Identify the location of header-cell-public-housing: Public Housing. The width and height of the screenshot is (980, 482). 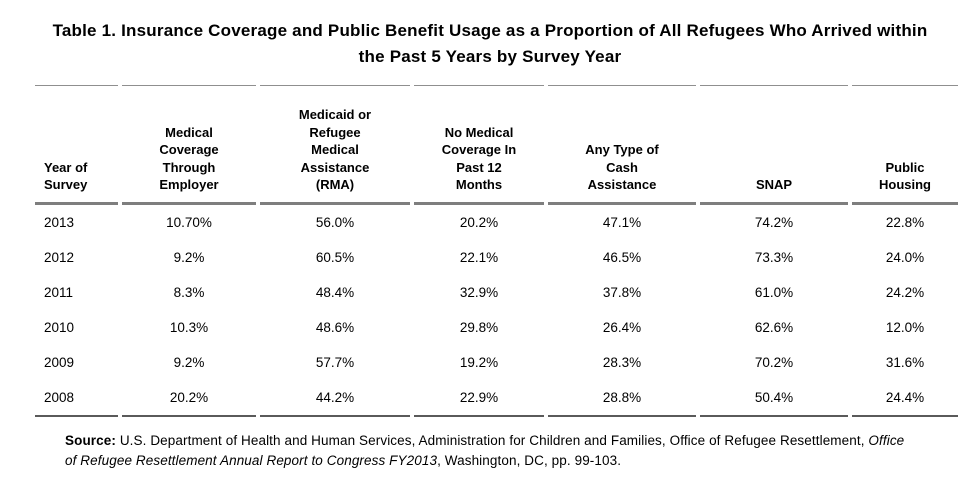
(905, 145).